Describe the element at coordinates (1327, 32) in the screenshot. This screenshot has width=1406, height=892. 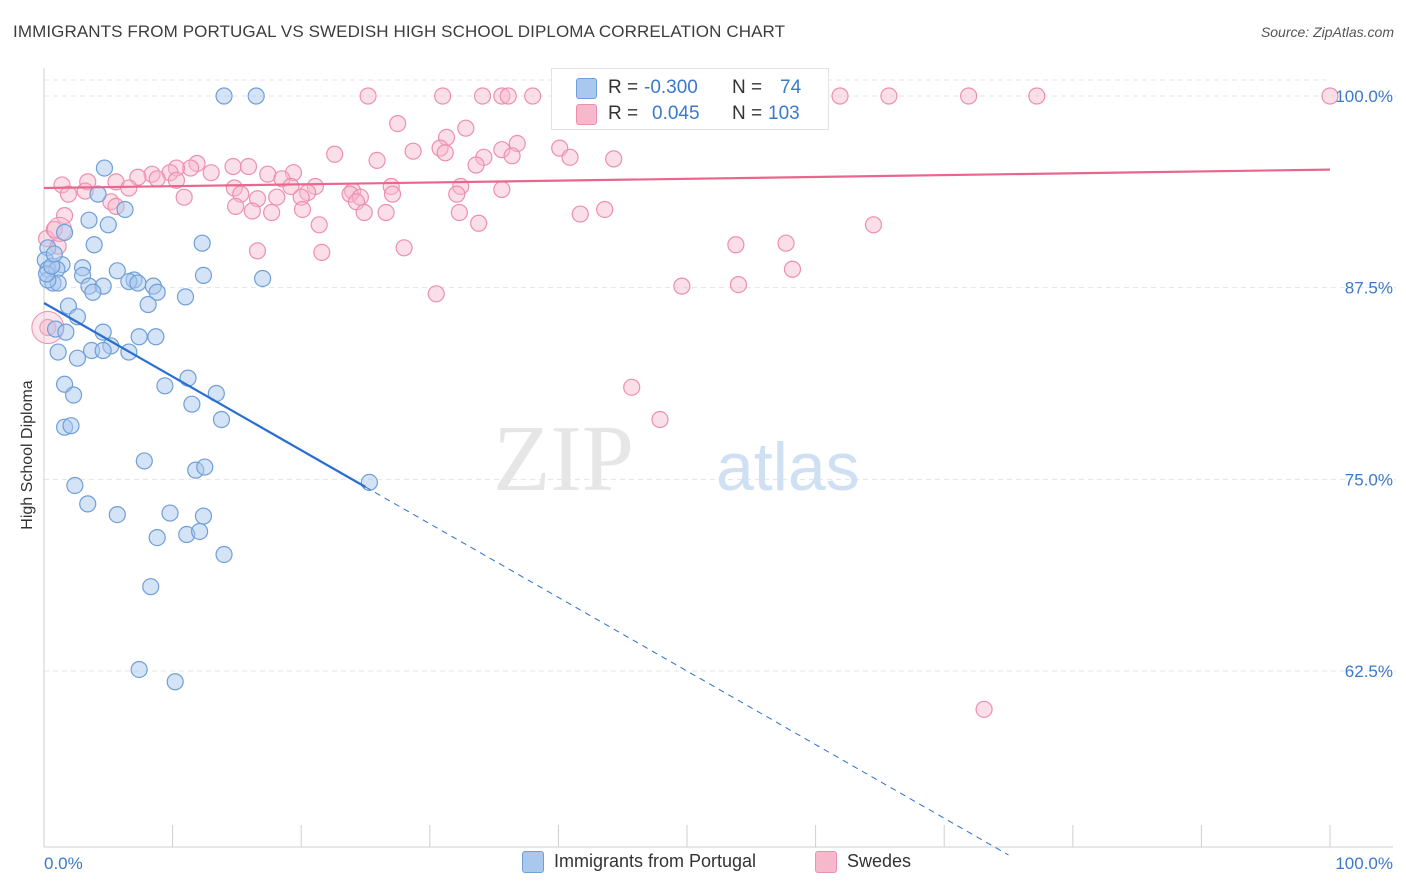
I see `source-label: Source: ZipAtlas.com` at that location.